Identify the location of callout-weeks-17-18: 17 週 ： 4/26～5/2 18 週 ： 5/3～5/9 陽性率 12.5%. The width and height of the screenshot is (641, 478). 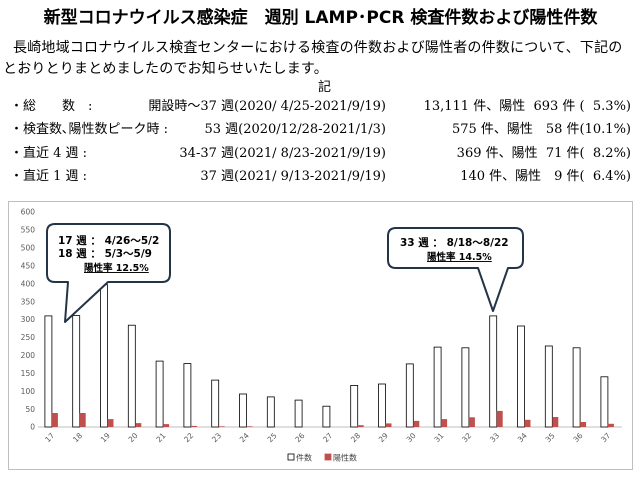
(108, 273).